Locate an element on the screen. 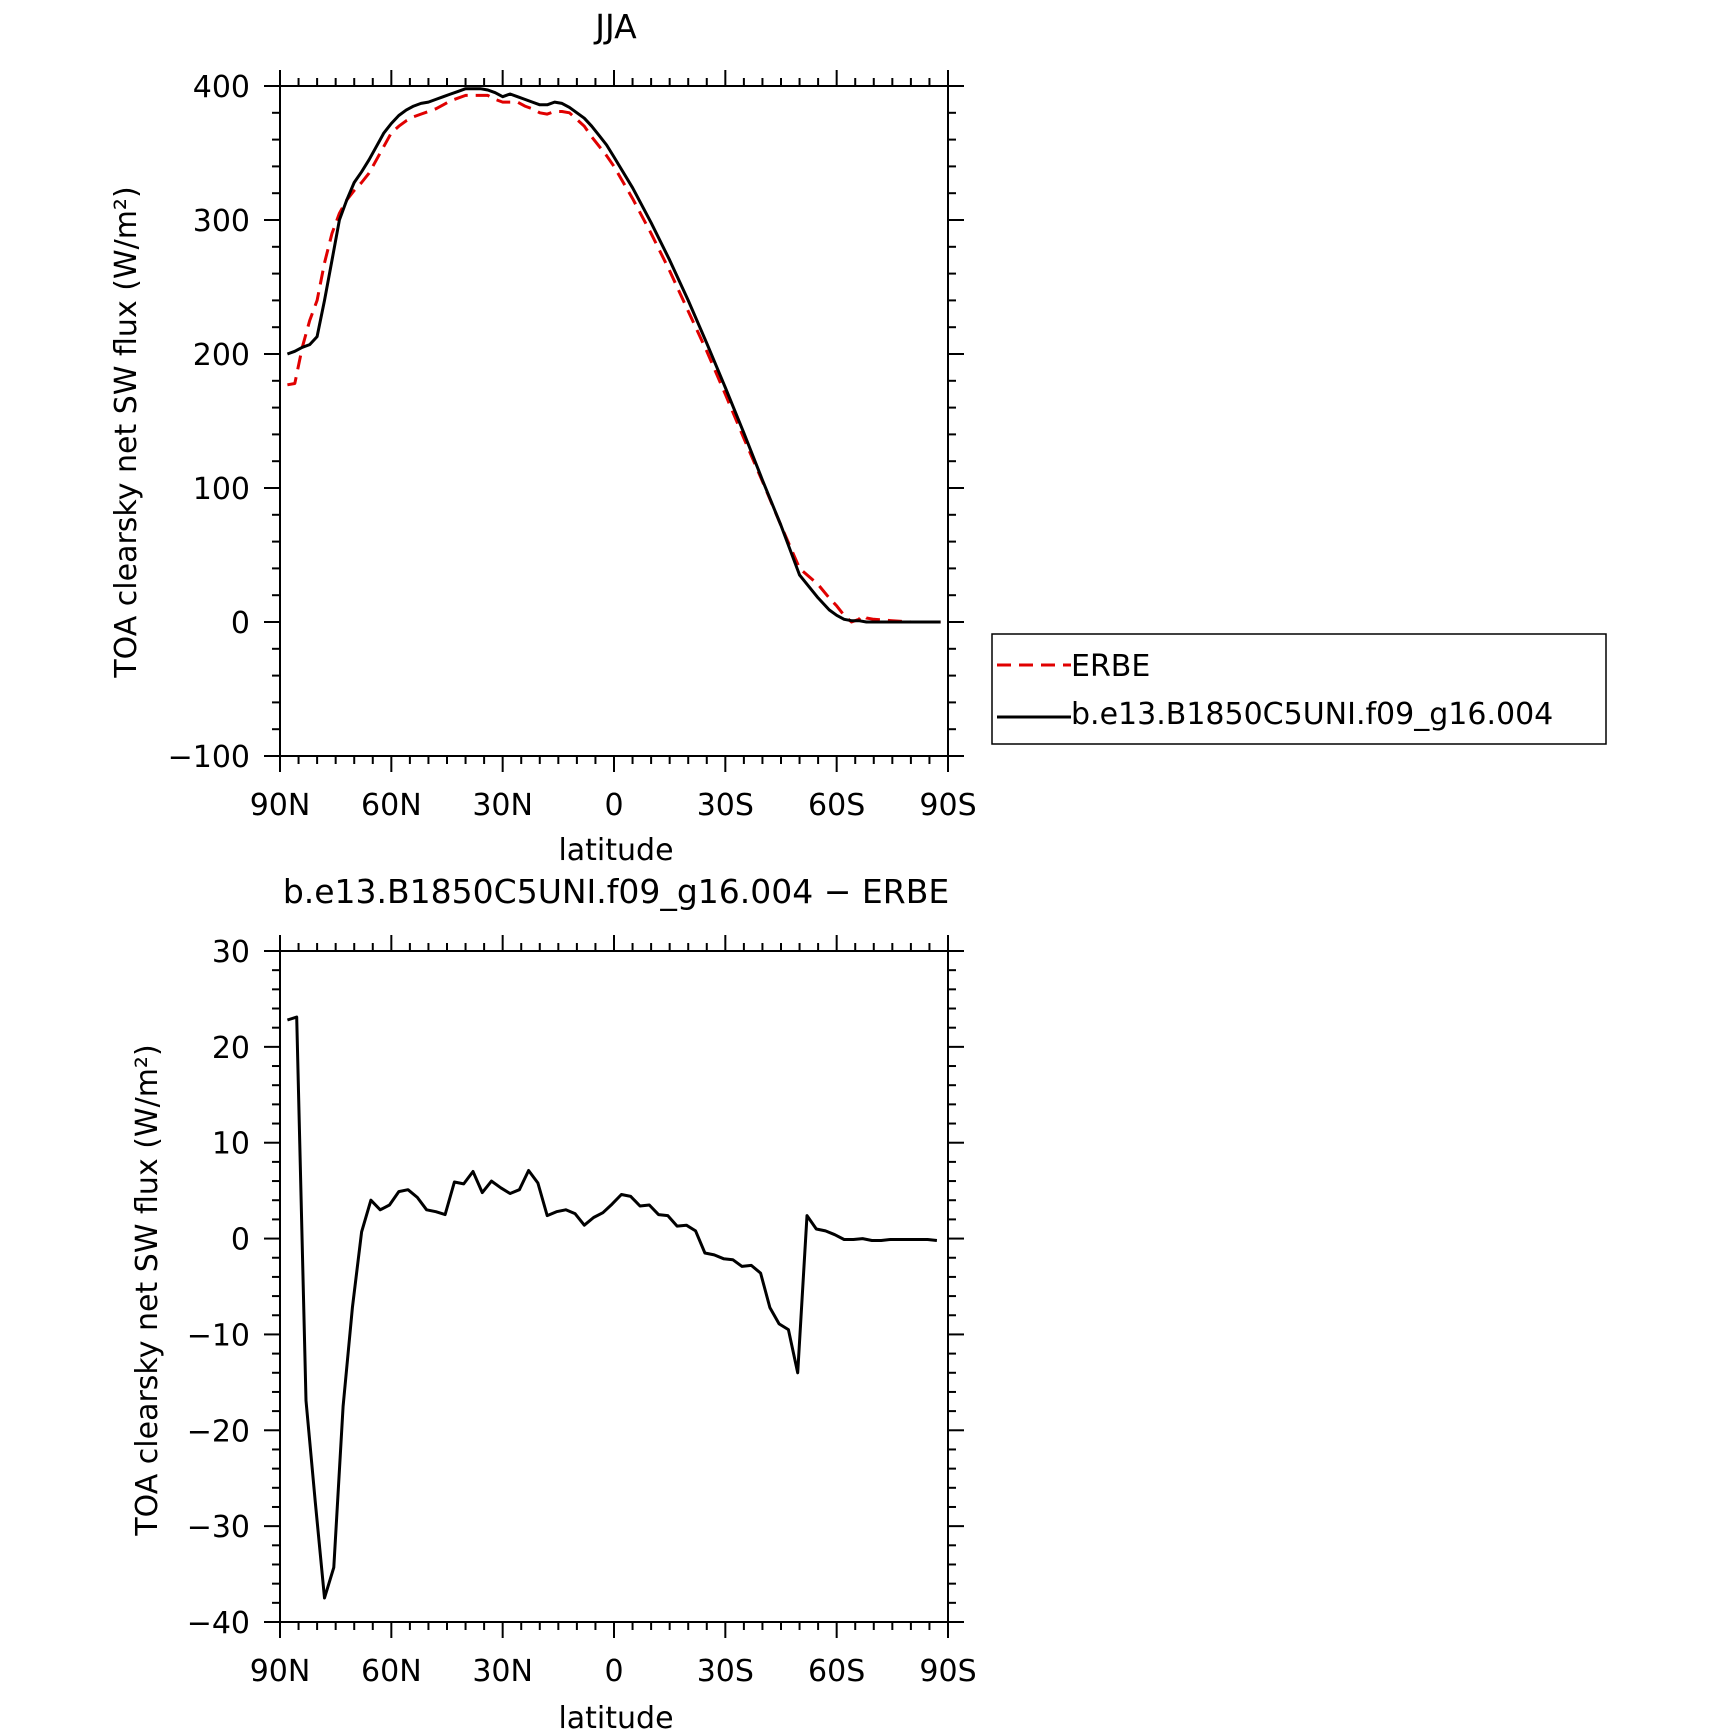 This screenshot has width=1710, height=1734. top-series-group is located at coordinates (613, 355).